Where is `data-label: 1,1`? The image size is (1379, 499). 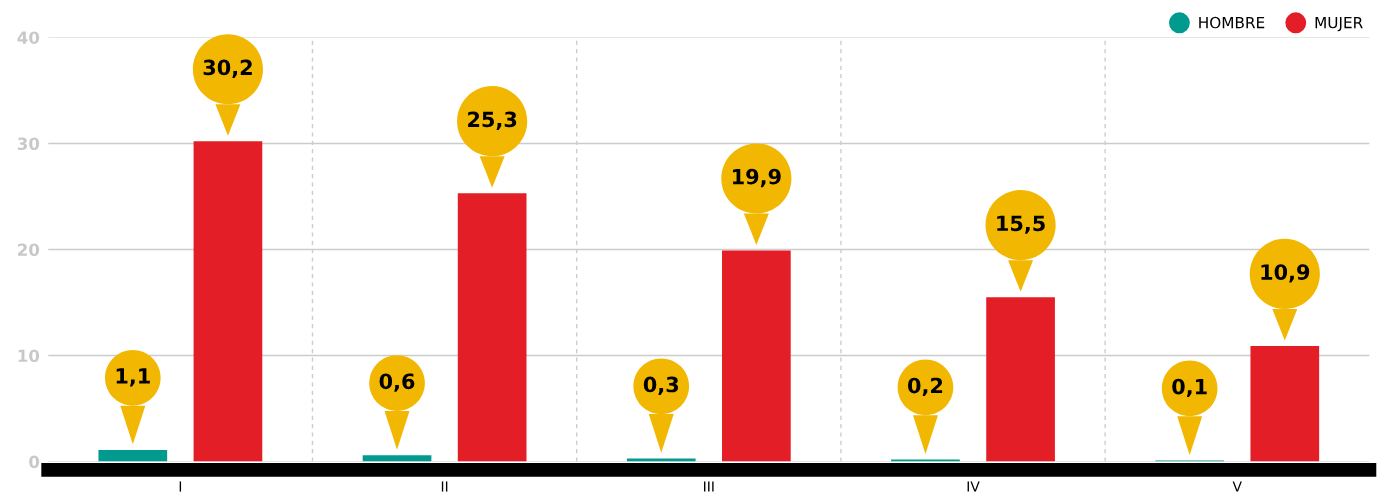 data-label: 1,1 is located at coordinates (133, 377).